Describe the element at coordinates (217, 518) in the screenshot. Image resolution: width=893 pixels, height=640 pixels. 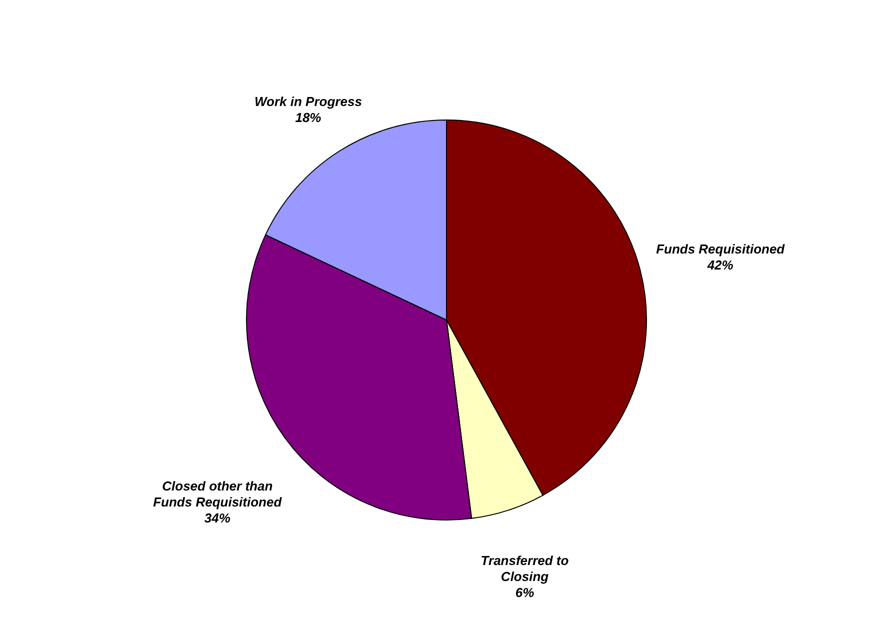
I see `data-label: 34%` at that location.